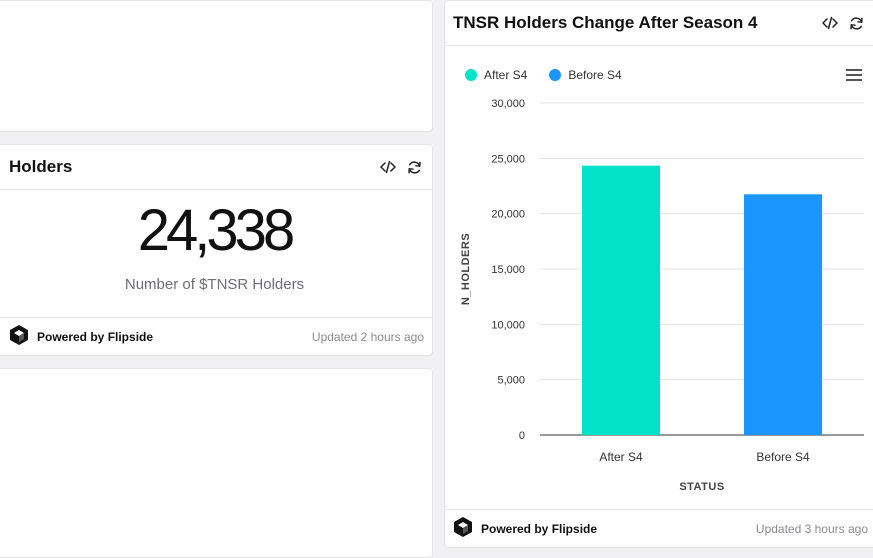 This screenshot has height=558, width=873. I want to click on bar-after-s4, so click(621, 300).